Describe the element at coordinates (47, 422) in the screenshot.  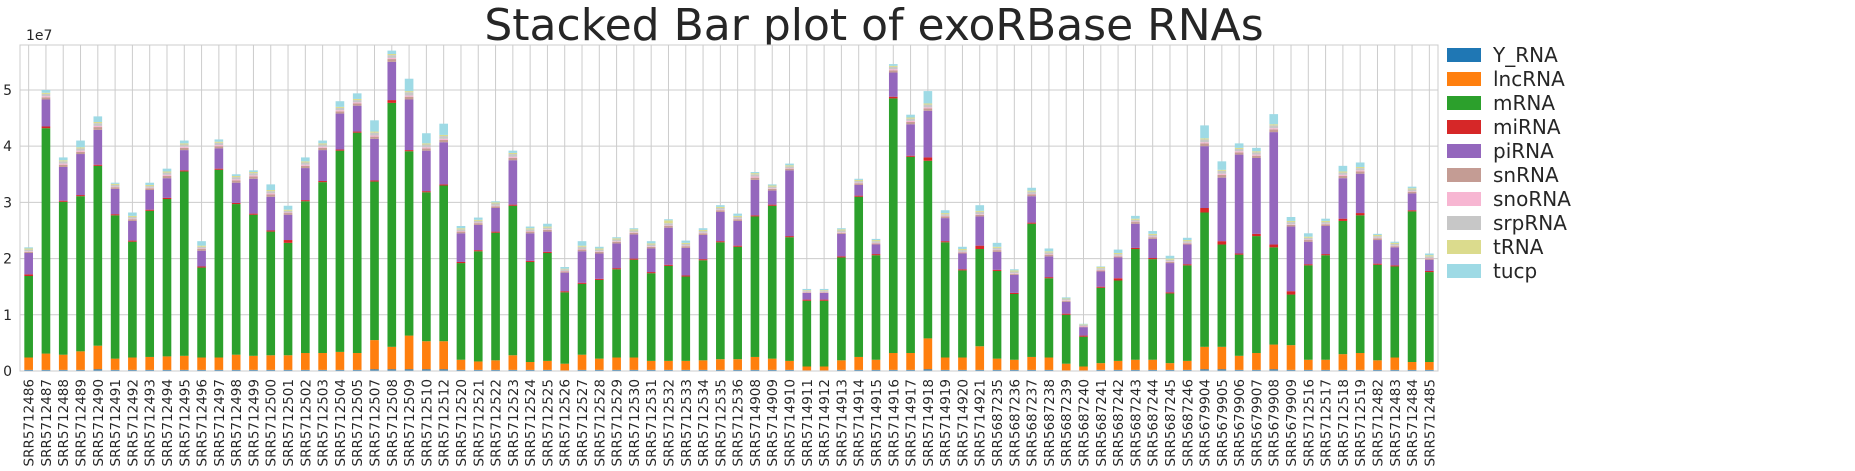
I see `x-tick-label: SRR5712487` at that location.